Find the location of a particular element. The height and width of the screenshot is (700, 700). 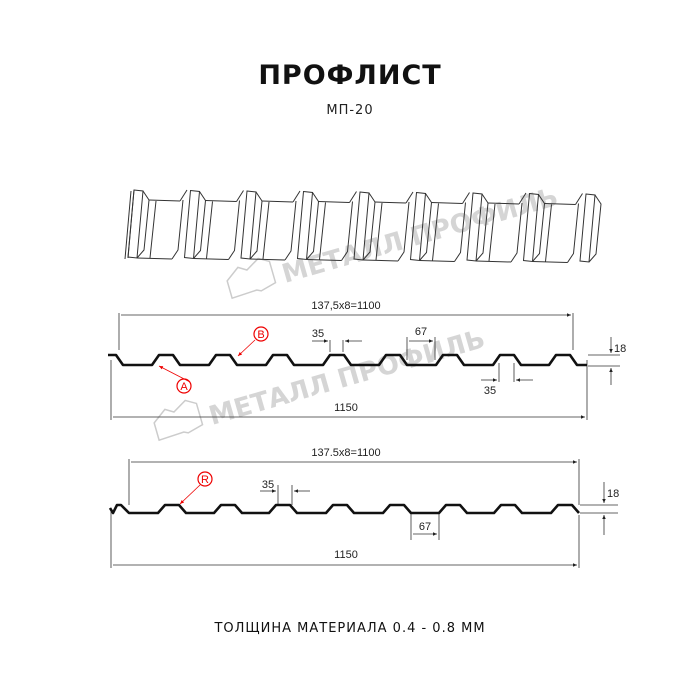

marker-r is located at coordinates (205, 479).